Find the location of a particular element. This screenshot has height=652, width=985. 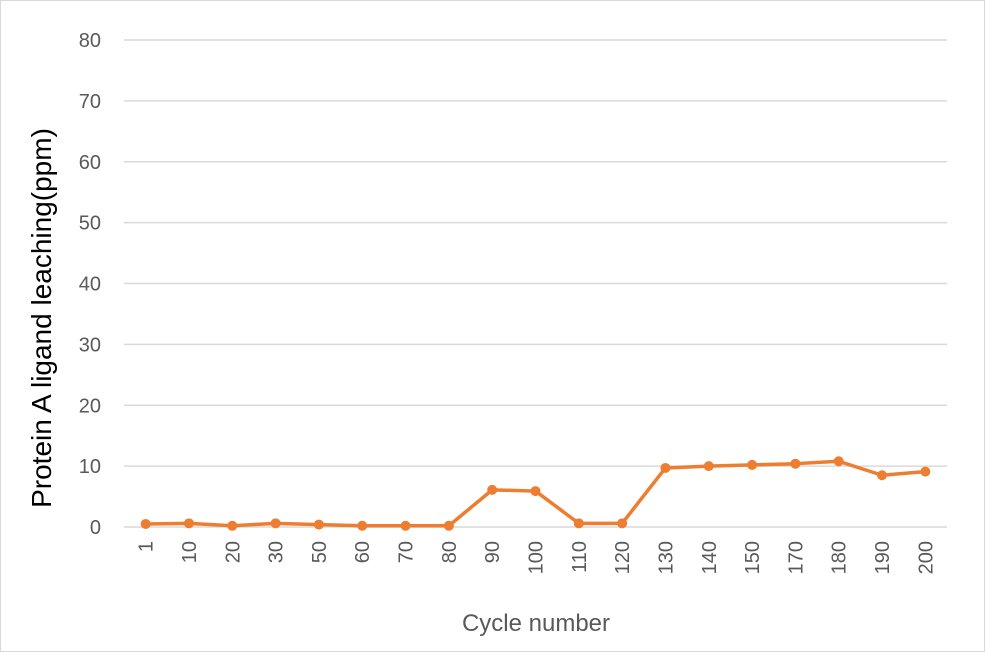

x-tick-label: 190 is located at coordinates (883, 557).